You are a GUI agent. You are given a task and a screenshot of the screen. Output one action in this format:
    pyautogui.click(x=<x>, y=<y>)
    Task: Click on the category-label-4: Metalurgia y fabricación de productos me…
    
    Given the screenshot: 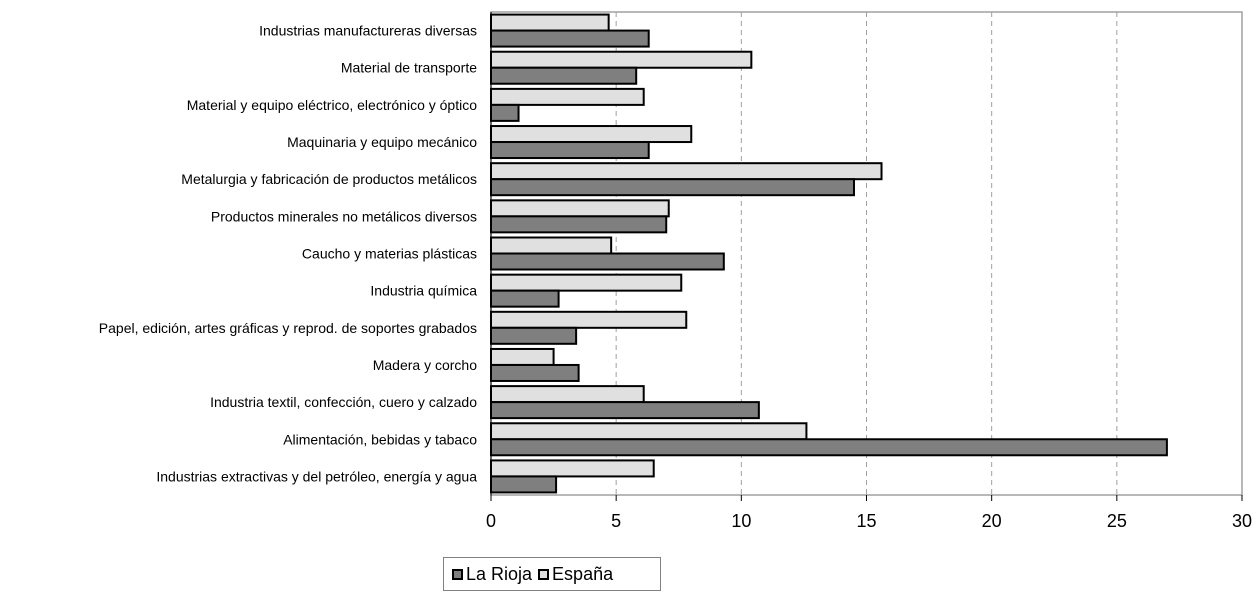 What is the action you would take?
    pyautogui.click(x=329, y=179)
    